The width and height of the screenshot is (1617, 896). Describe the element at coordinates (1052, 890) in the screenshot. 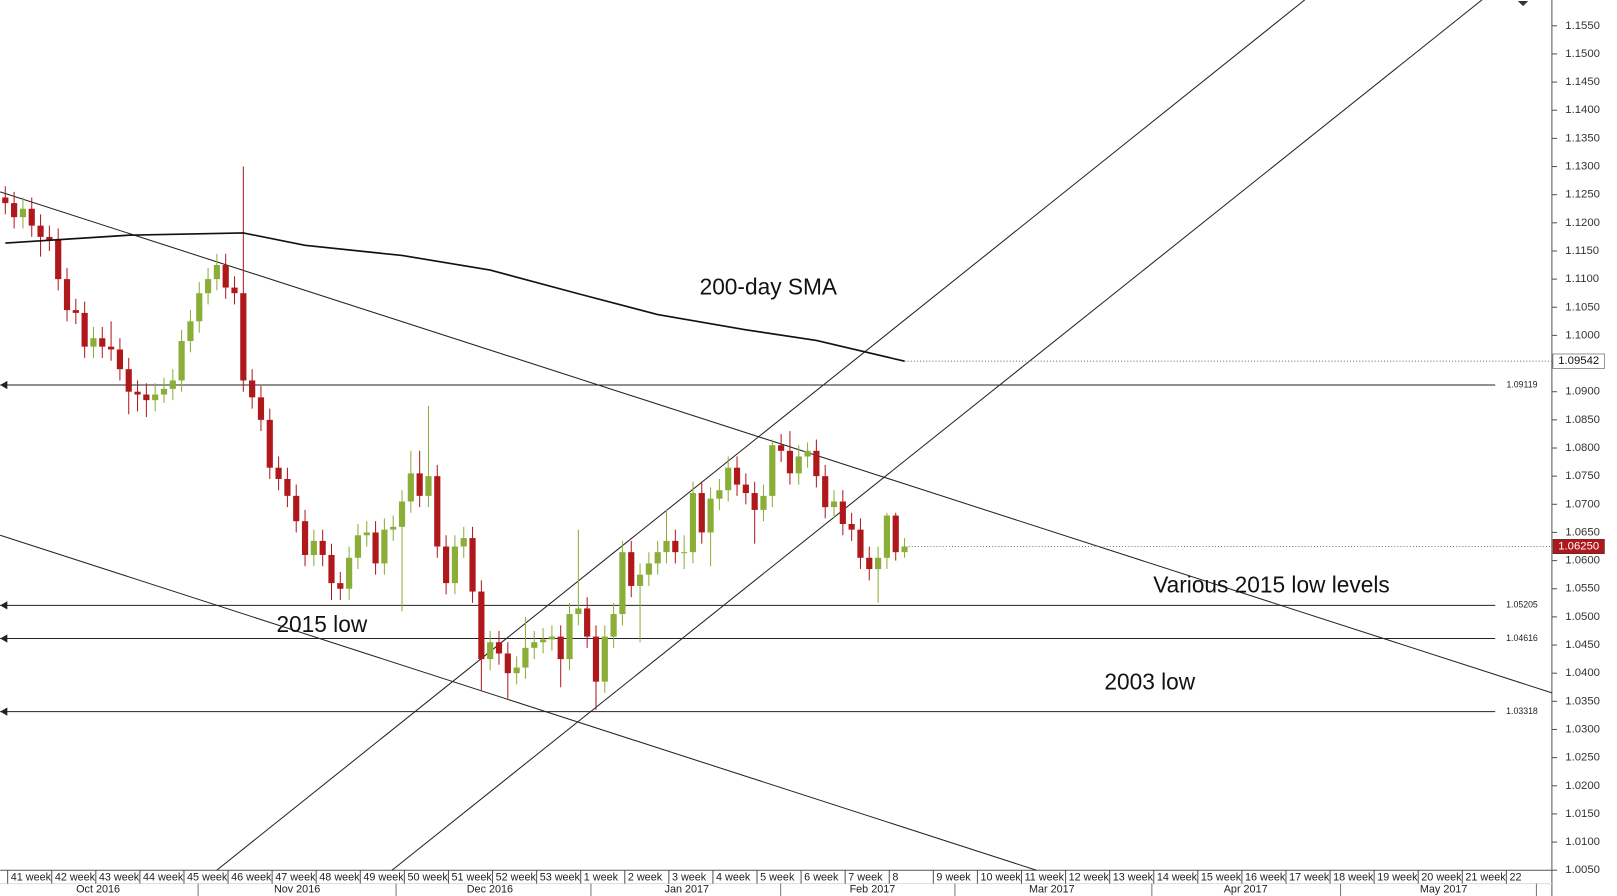

I see `month-label: Mar 2017` at that location.